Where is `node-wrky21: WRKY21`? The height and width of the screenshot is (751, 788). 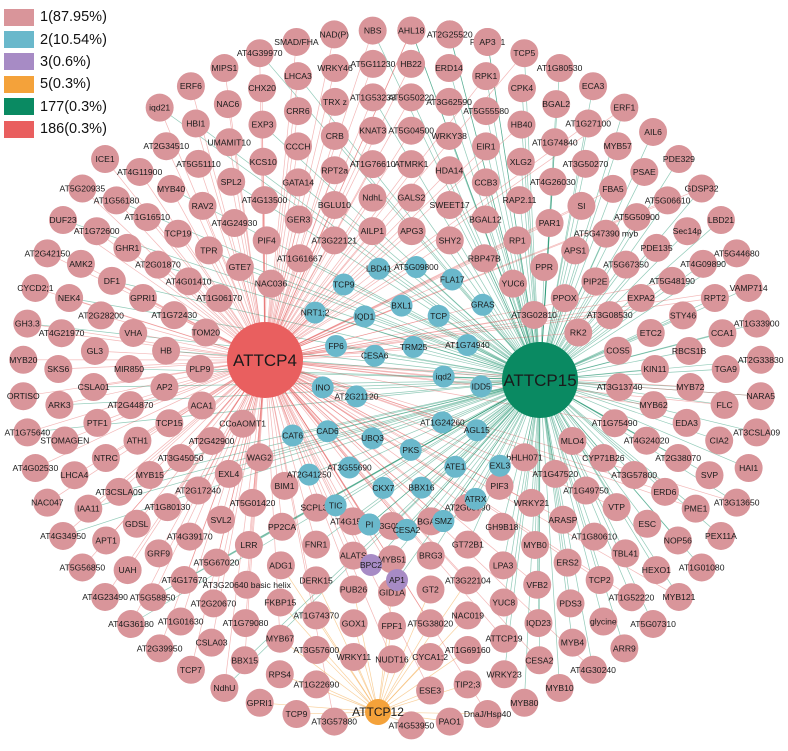 node-wrky21: WRKY21 is located at coordinates (532, 502).